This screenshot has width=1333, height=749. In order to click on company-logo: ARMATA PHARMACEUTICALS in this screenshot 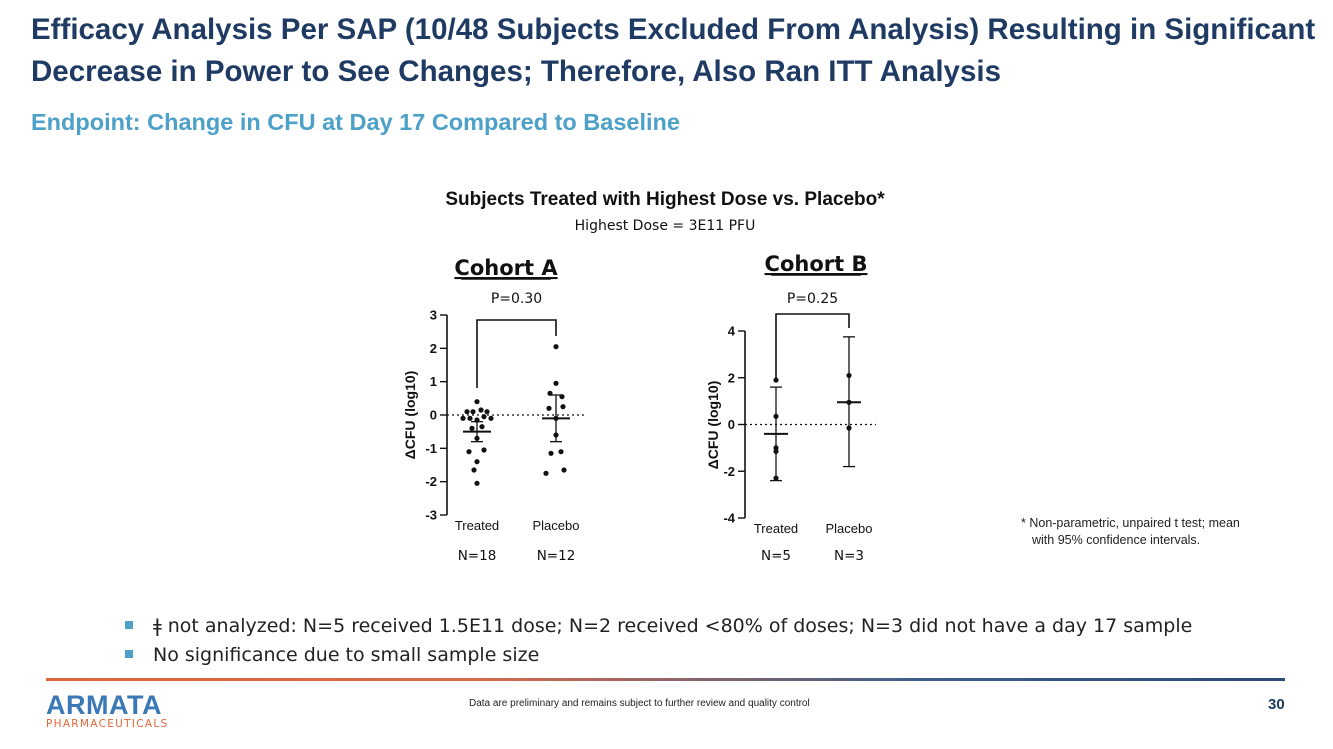, I will do `click(107, 710)`.